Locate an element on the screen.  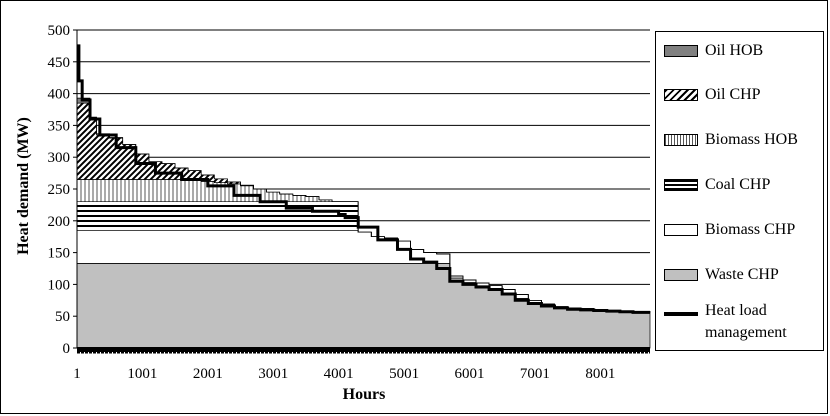
legend-label: Oil CHP is located at coordinates (733, 94).